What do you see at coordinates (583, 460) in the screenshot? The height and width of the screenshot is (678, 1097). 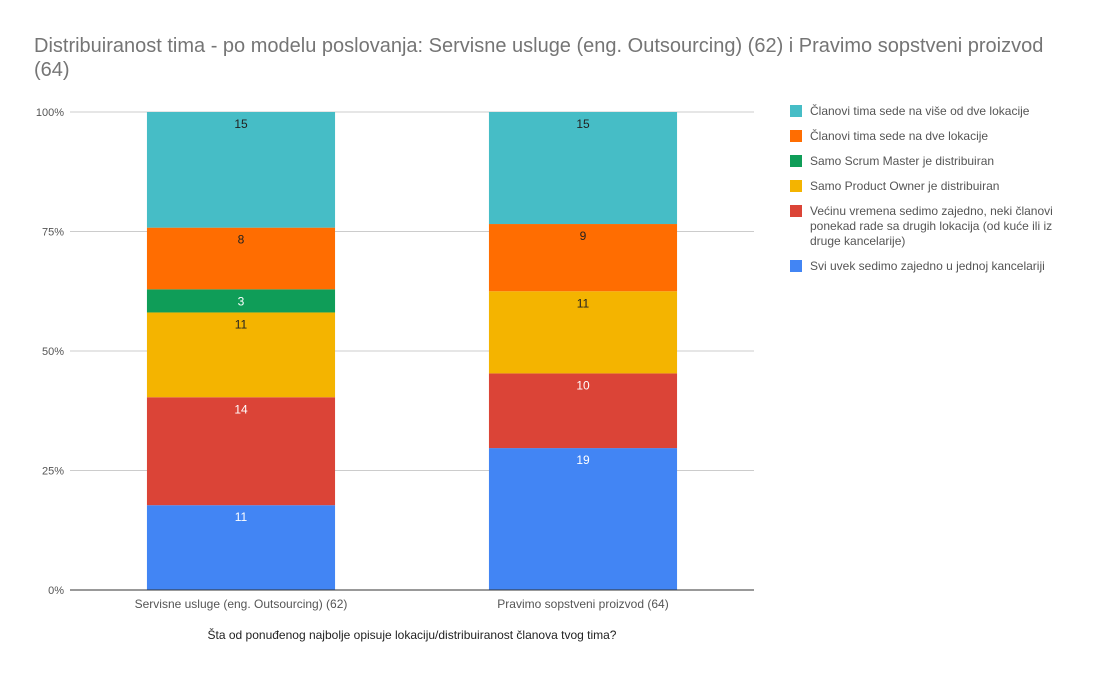 I see `bar-data-label: 19` at bounding box center [583, 460].